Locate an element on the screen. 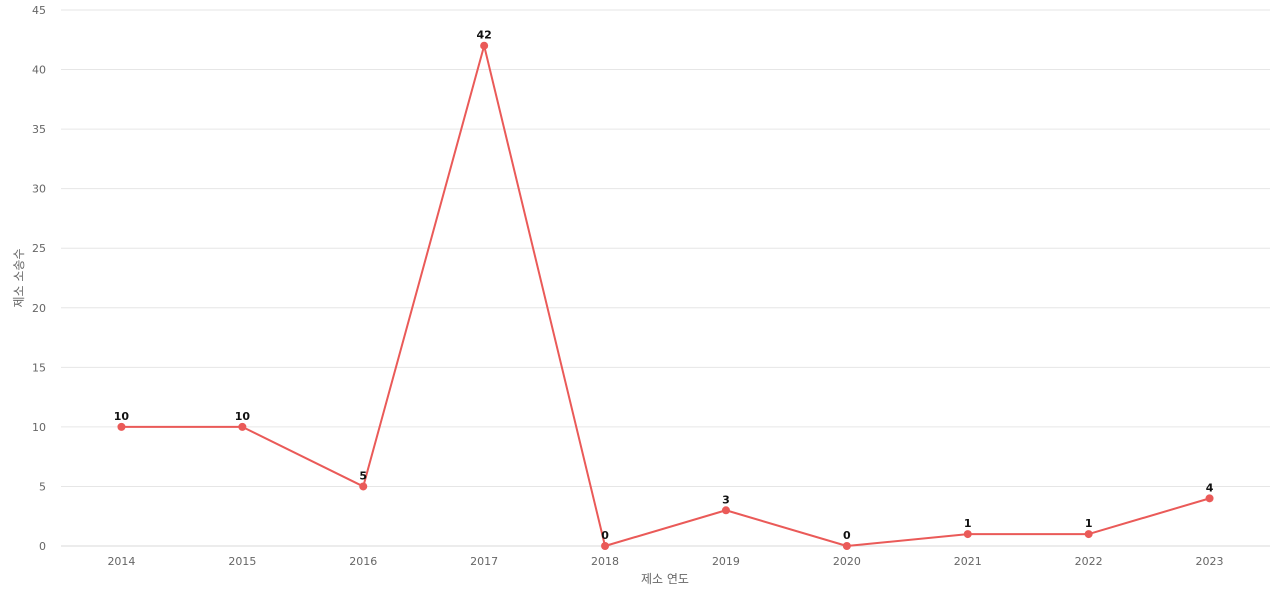 The height and width of the screenshot is (600, 1280). y-tick-label: 10 is located at coordinates (39, 427).